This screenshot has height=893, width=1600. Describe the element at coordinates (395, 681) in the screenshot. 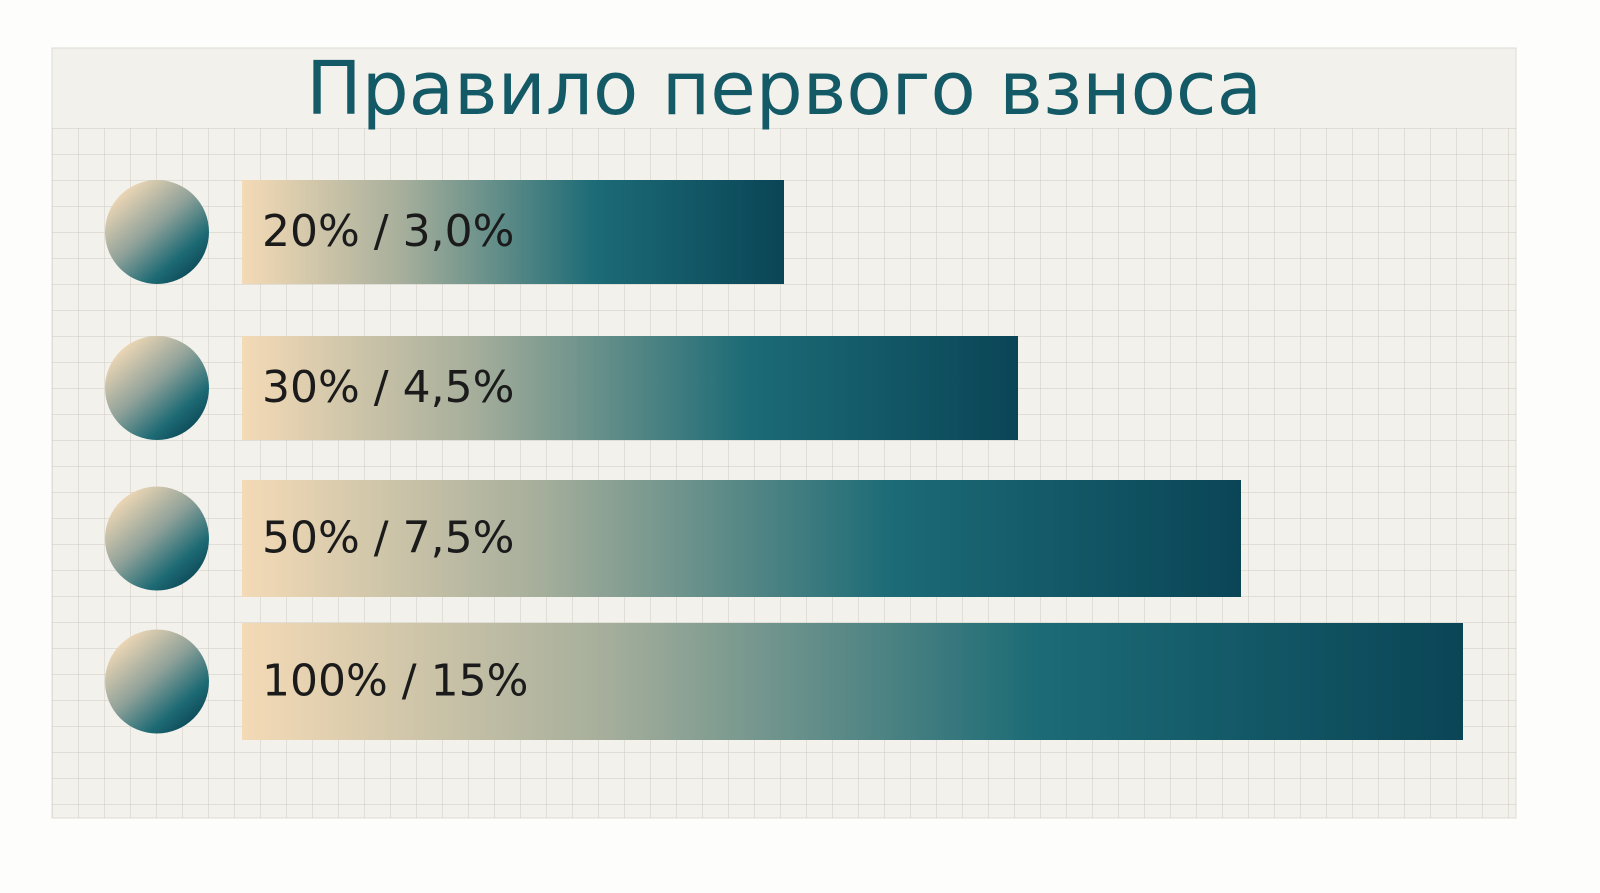

I see `bar-label: 100% / 15%` at that location.